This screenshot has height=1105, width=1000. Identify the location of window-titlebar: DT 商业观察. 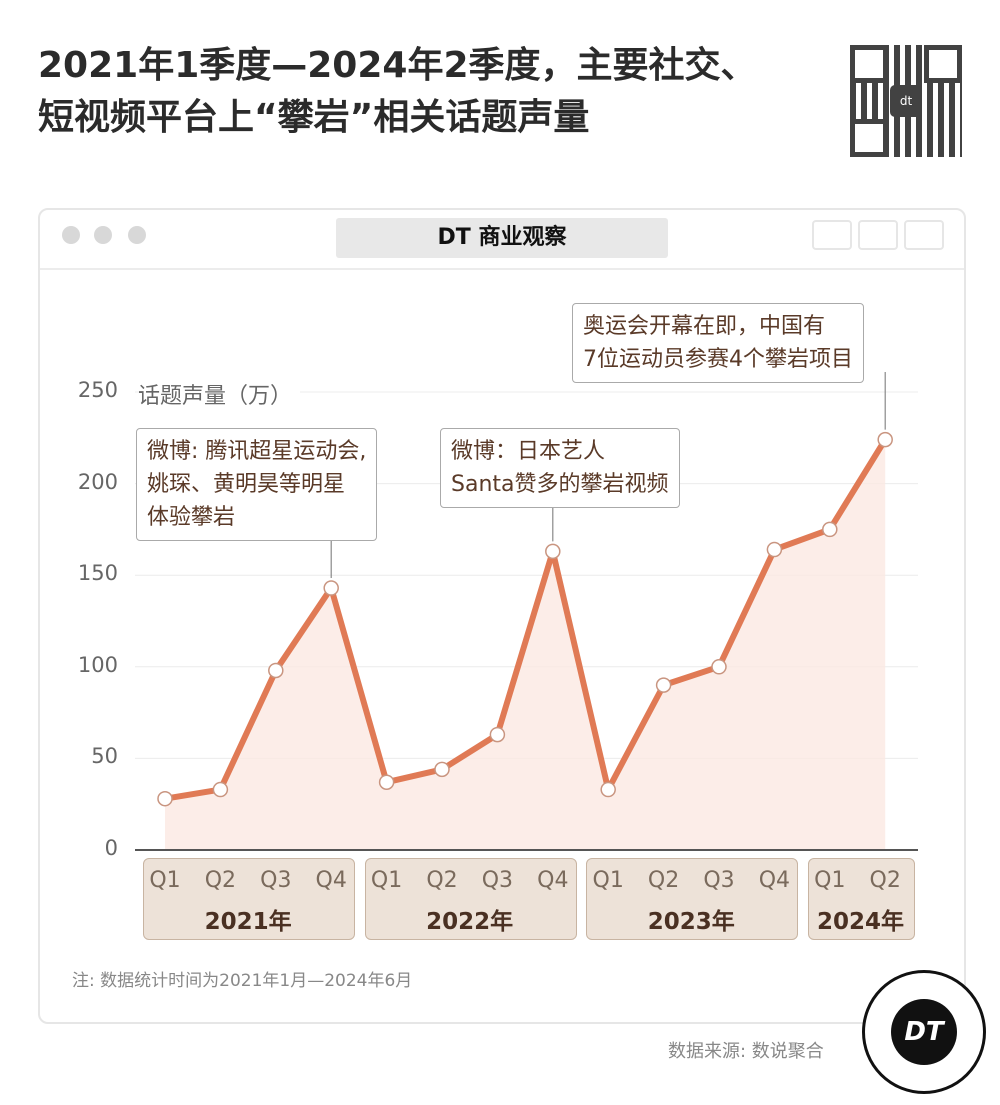
(502, 240).